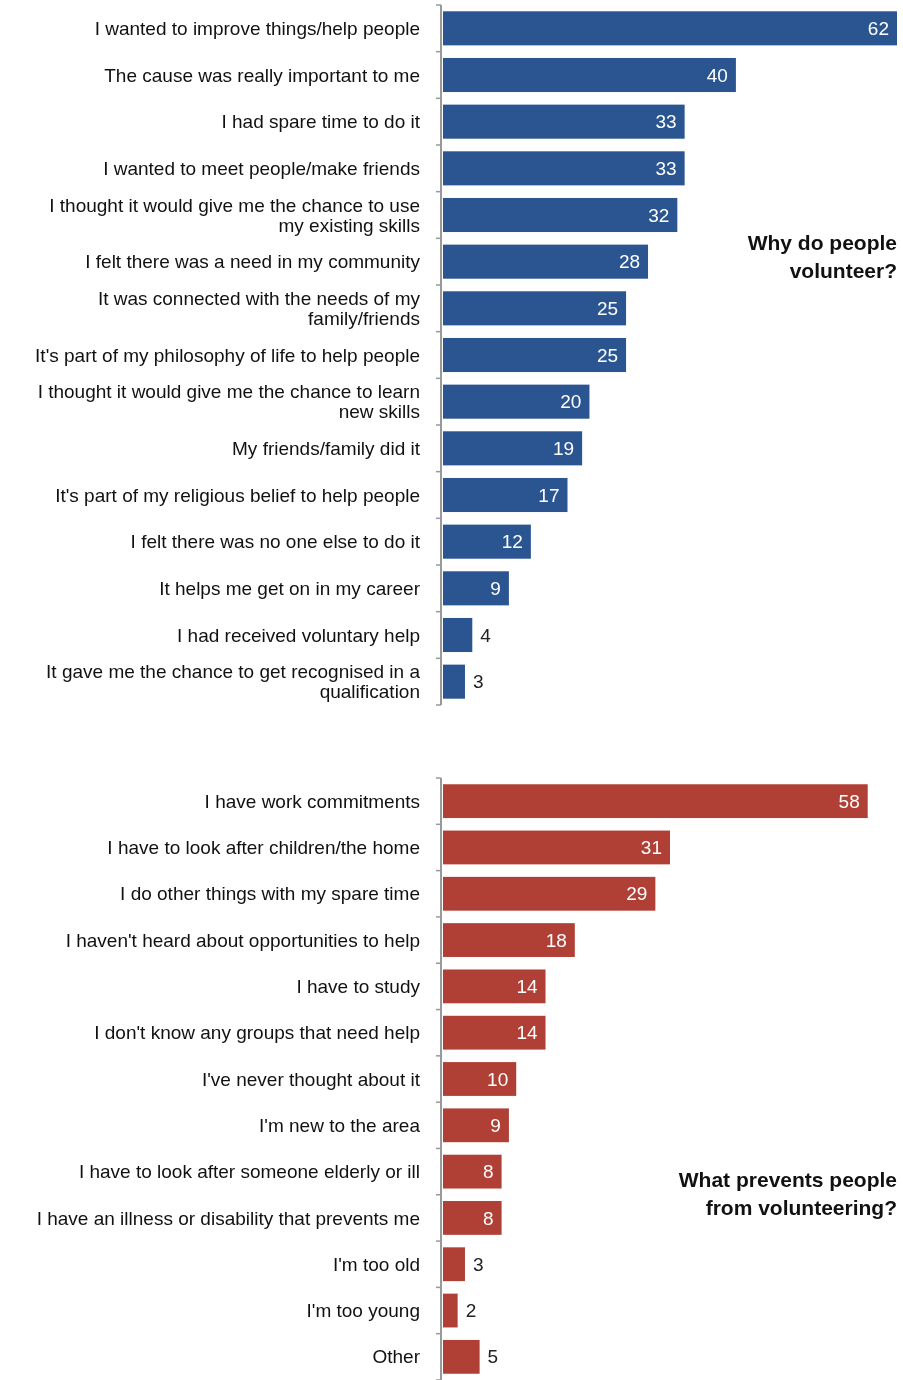  Describe the element at coordinates (717, 75) in the screenshot. I see `data-label: 40` at that location.